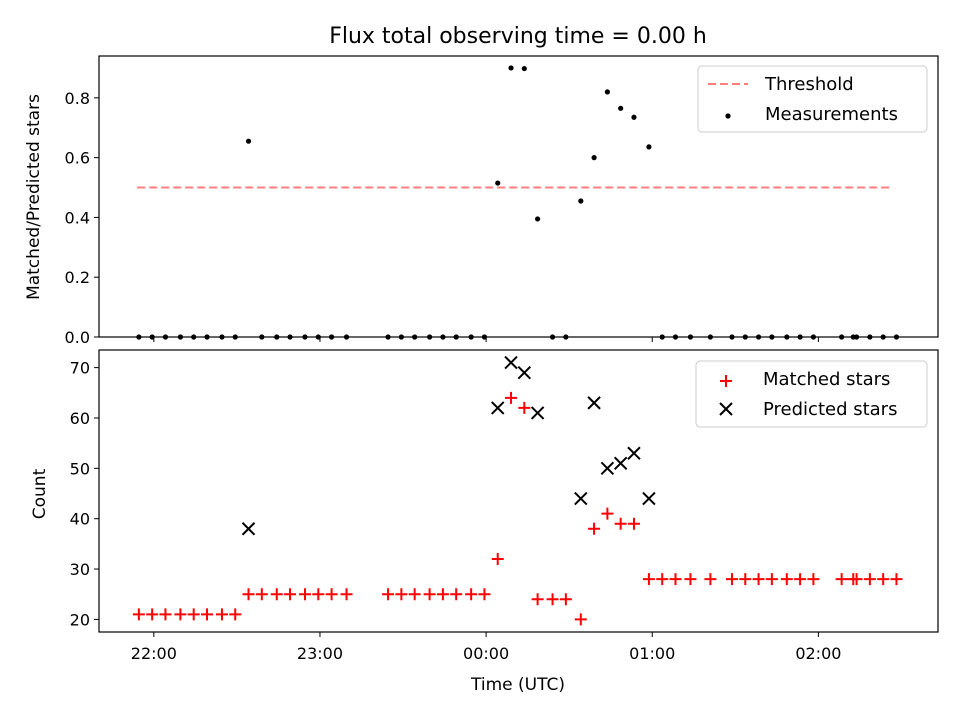 The width and height of the screenshot is (960, 725). I want to click on x-tick-label: 22:00, so click(154, 653).